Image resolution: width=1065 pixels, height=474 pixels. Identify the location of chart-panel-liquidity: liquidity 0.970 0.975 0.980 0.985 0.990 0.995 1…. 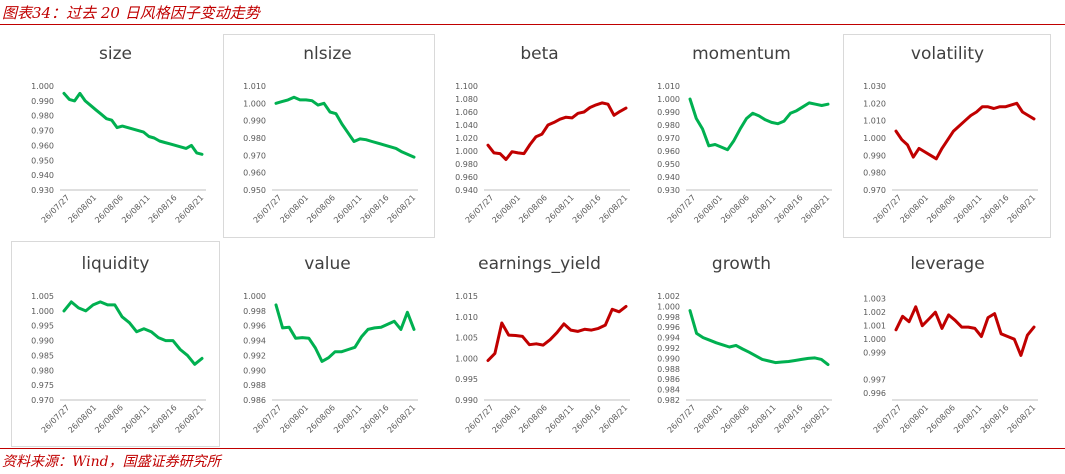
(115, 347).